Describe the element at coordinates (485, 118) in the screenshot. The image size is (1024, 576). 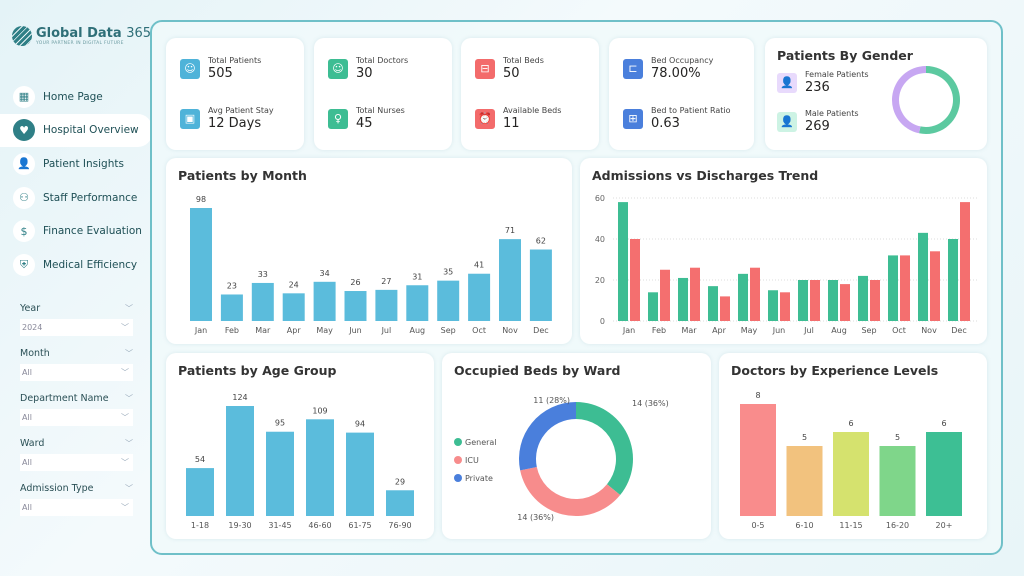
I see `alarm-icon: ⏰` at that location.